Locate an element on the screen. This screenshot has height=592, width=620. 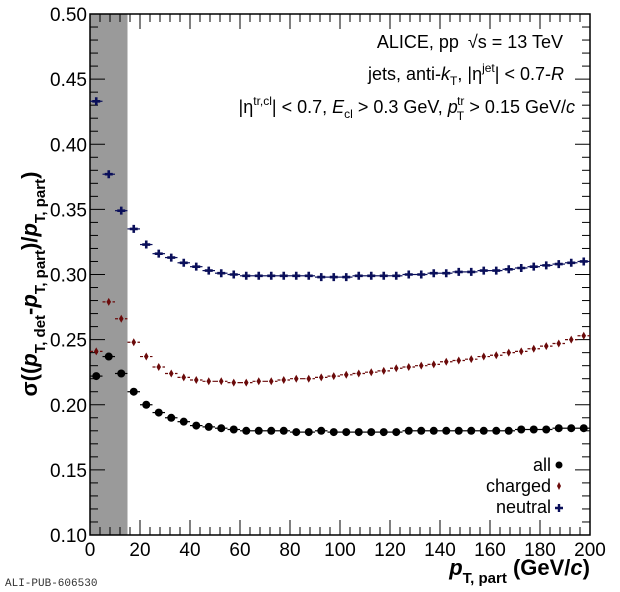
series-charged is located at coordinates (340, 342).